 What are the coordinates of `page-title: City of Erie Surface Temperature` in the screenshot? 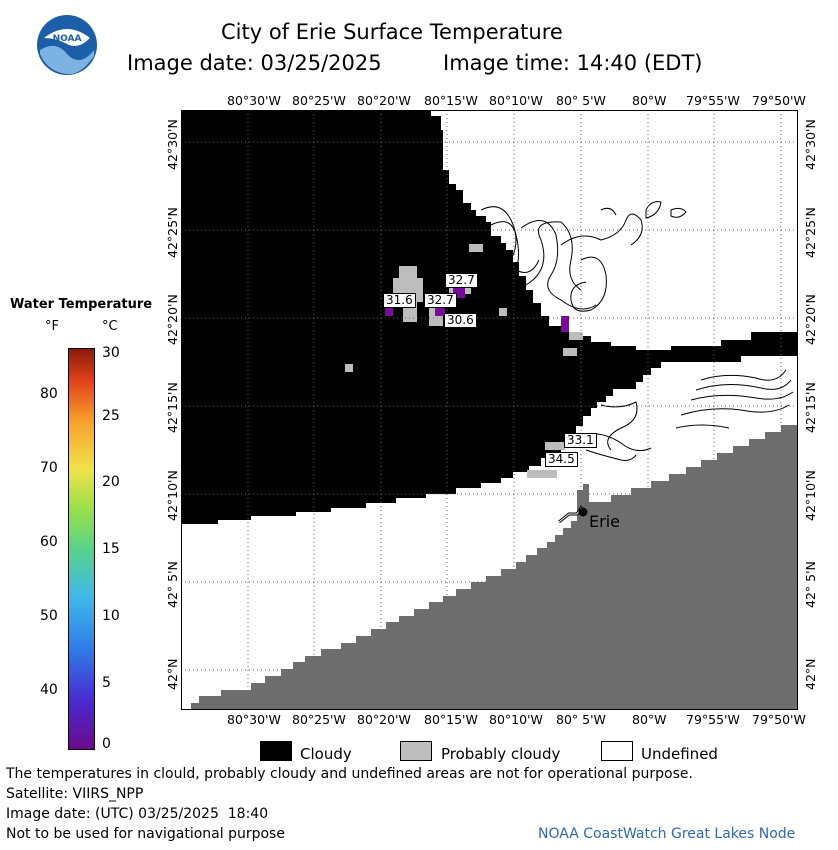 It's located at (392, 32).